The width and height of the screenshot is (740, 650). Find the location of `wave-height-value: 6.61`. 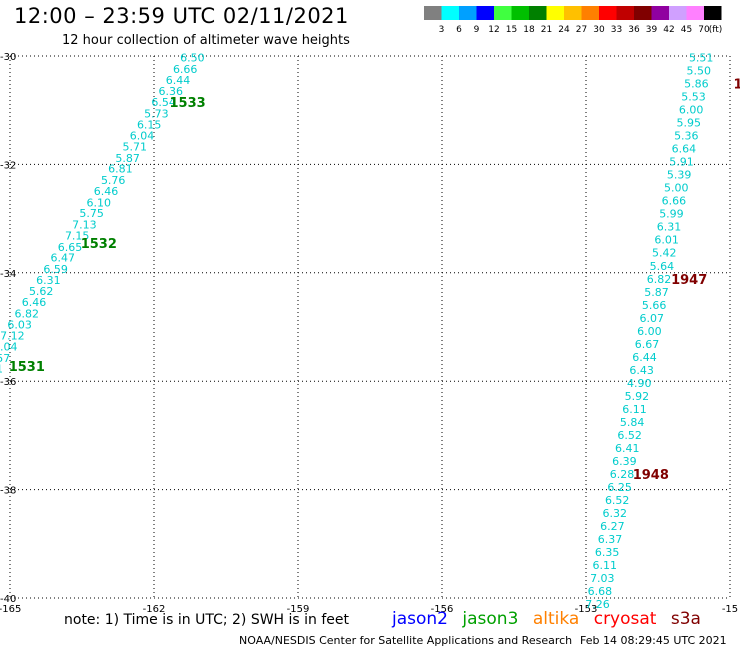

wave-height-value: 6.61 is located at coordinates (1, 369).